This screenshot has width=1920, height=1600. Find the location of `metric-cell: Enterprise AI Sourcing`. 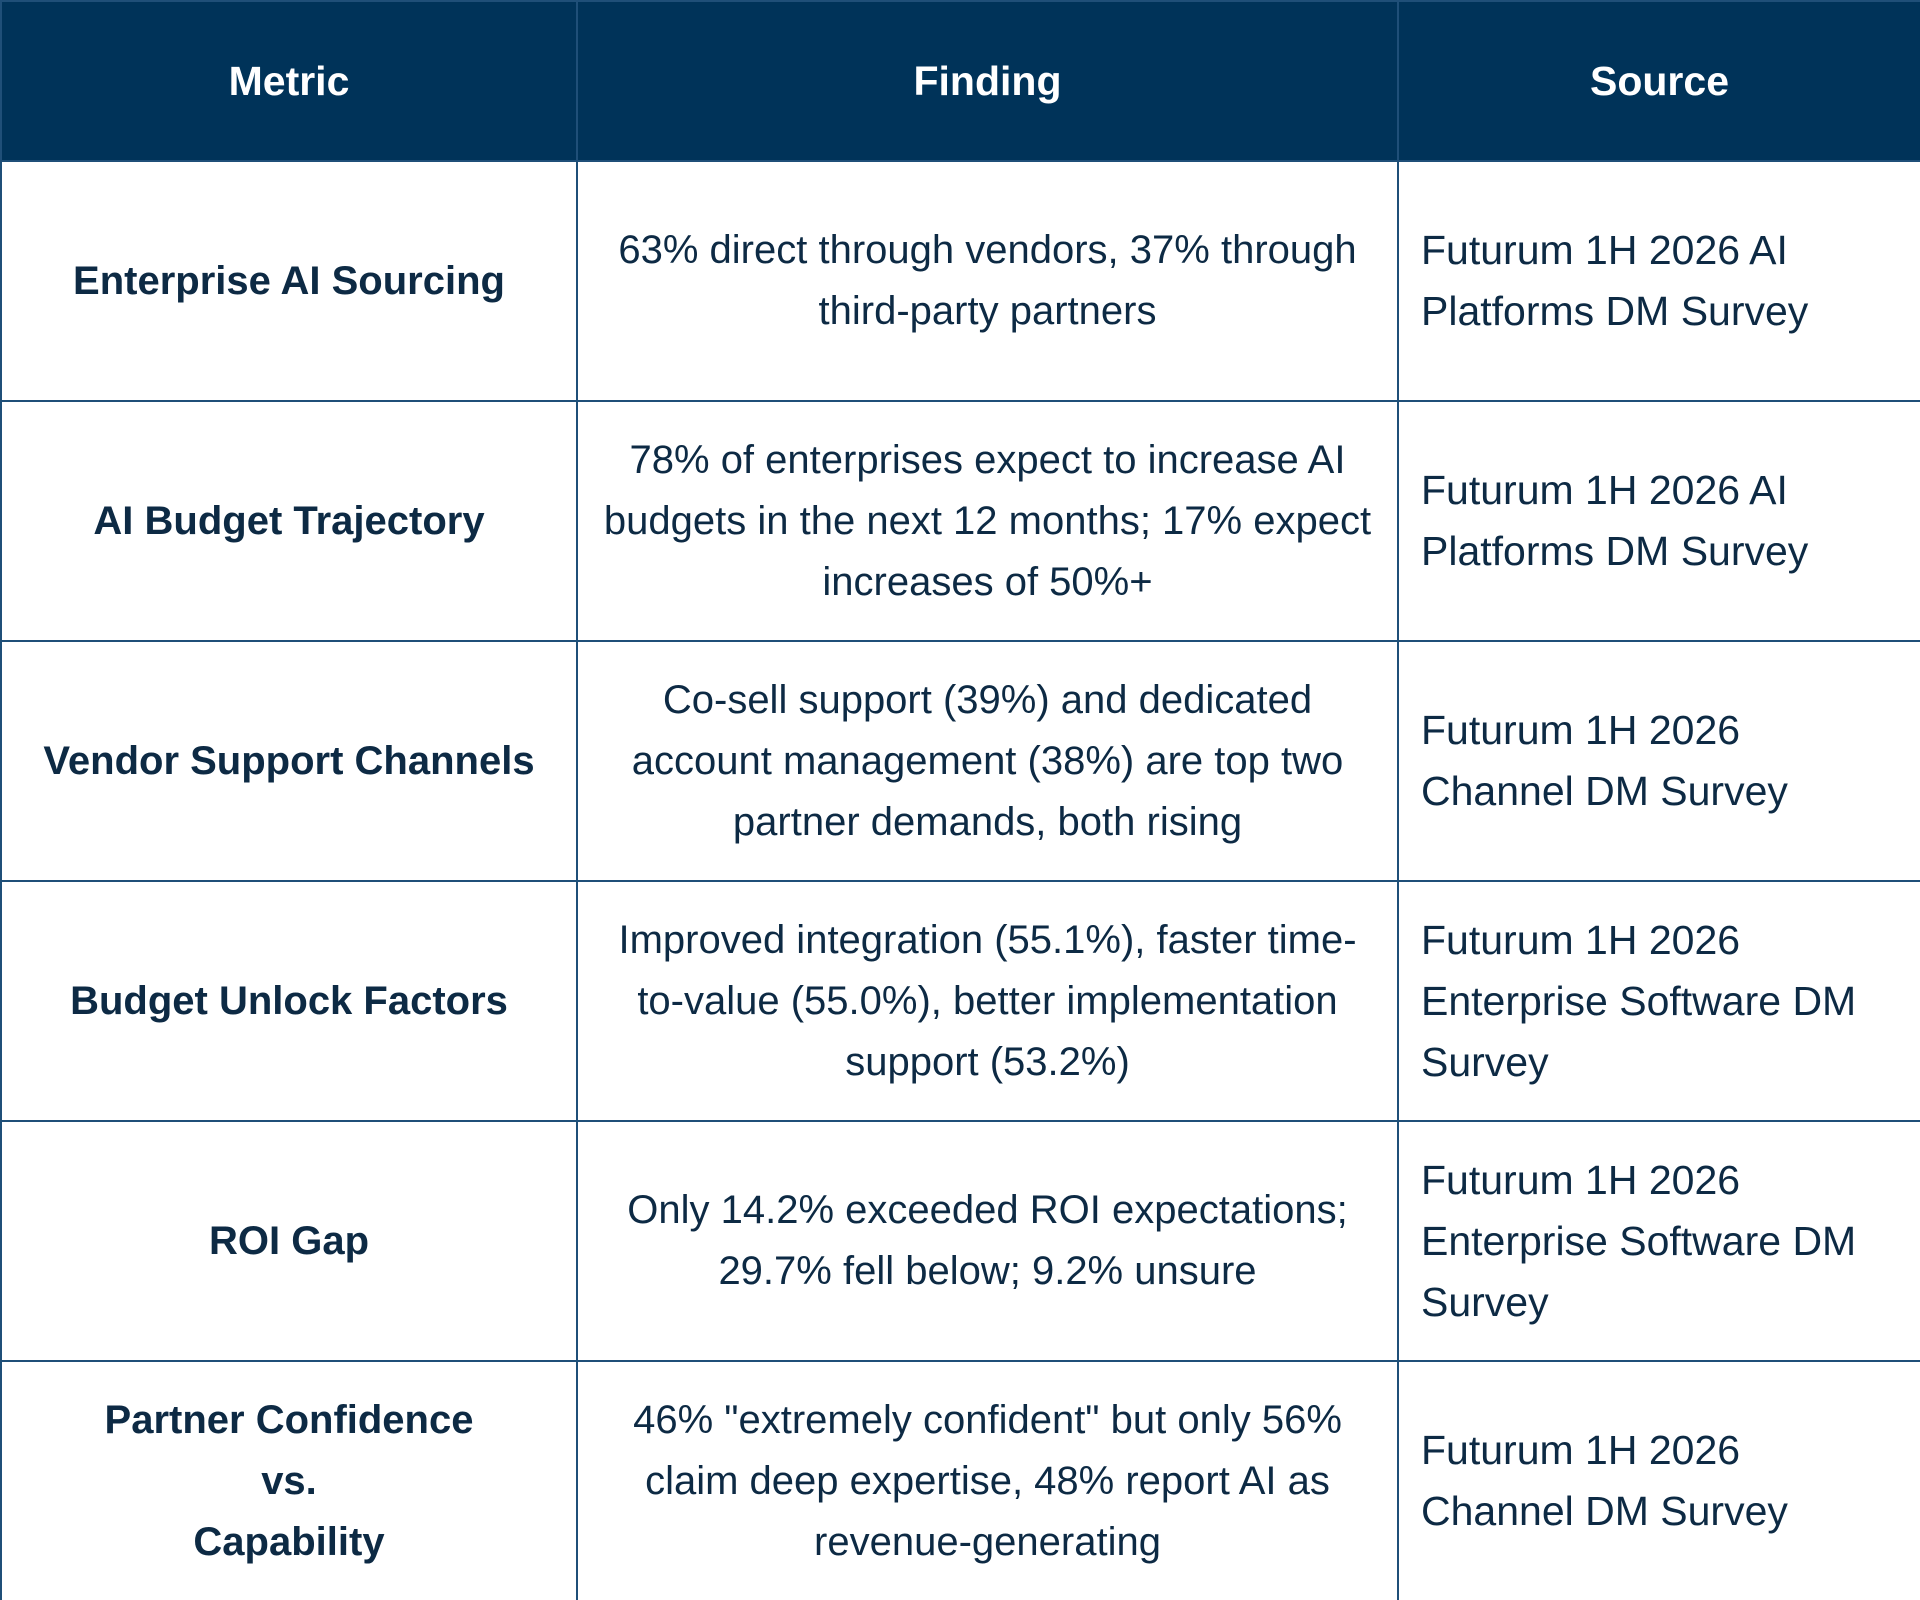

metric-cell: Enterprise AI Sourcing is located at coordinates (289, 281).